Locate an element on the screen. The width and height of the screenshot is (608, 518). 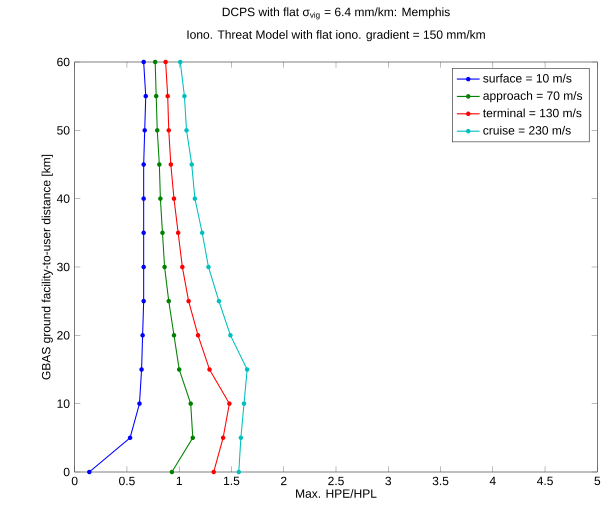
y-tick-label: 30 is located at coordinates (63, 267).